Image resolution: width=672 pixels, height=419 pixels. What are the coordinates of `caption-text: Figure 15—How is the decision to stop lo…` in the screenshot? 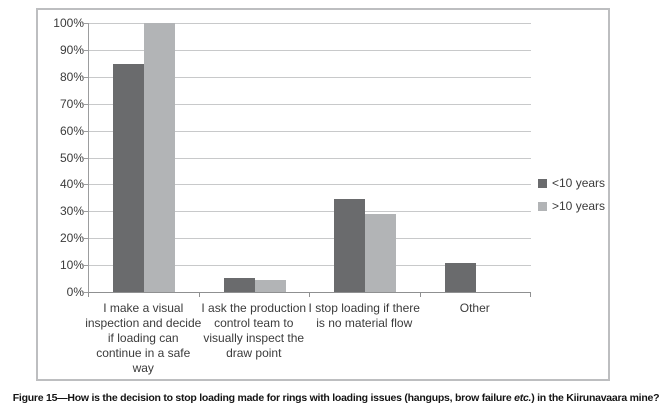 It's located at (263, 398).